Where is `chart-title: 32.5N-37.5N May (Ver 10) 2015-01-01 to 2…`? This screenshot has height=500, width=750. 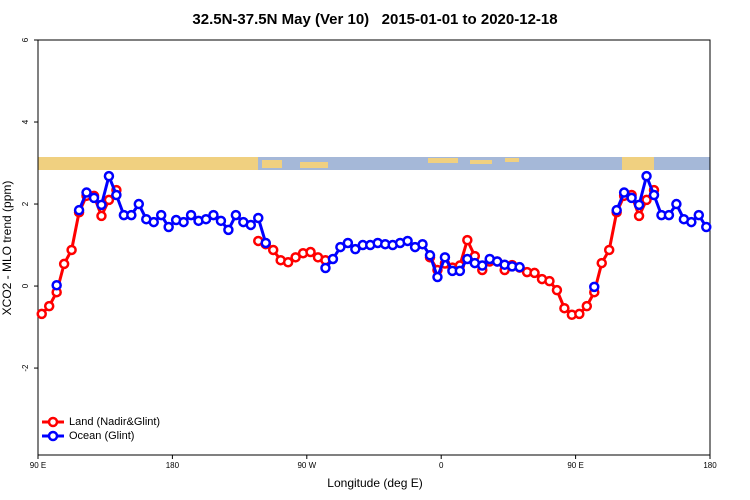 chart-title: 32.5N-37.5N May (Ver 10) 2015-01-01 to 2… is located at coordinates (374, 19).